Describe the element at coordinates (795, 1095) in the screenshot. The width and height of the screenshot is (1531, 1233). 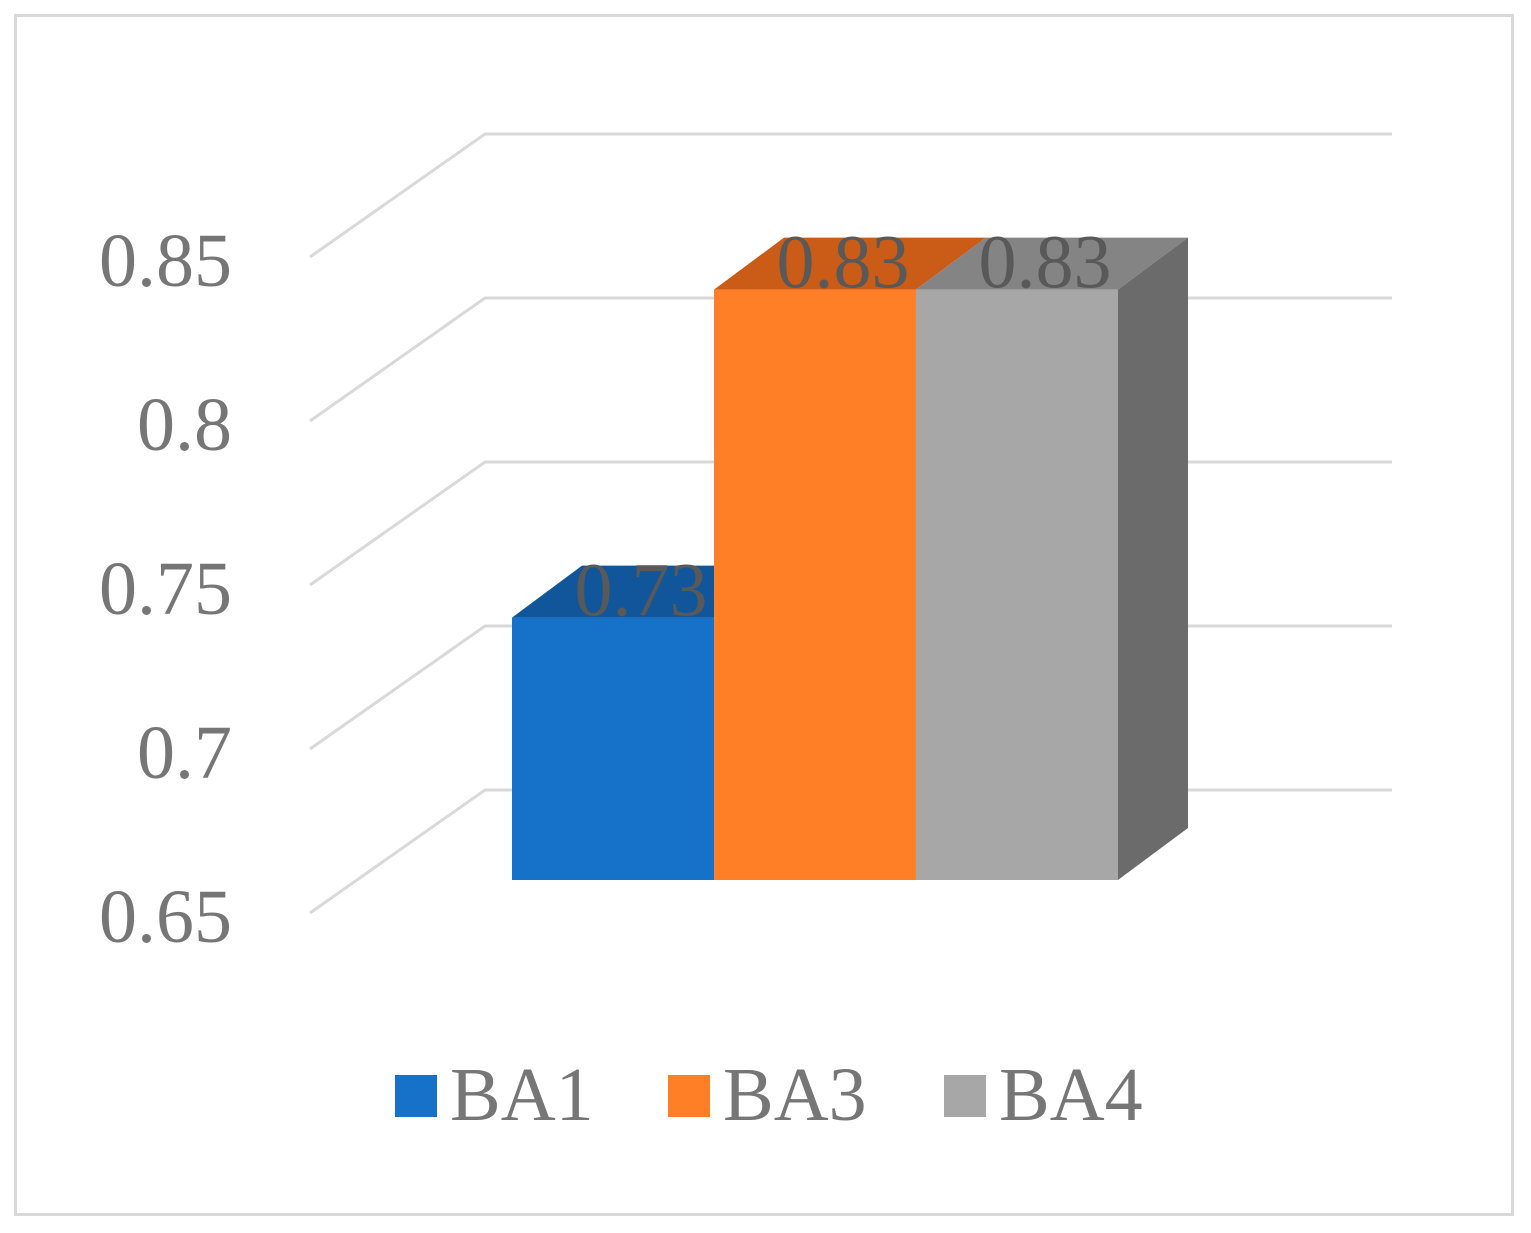
I see `legend-label: BA3` at that location.